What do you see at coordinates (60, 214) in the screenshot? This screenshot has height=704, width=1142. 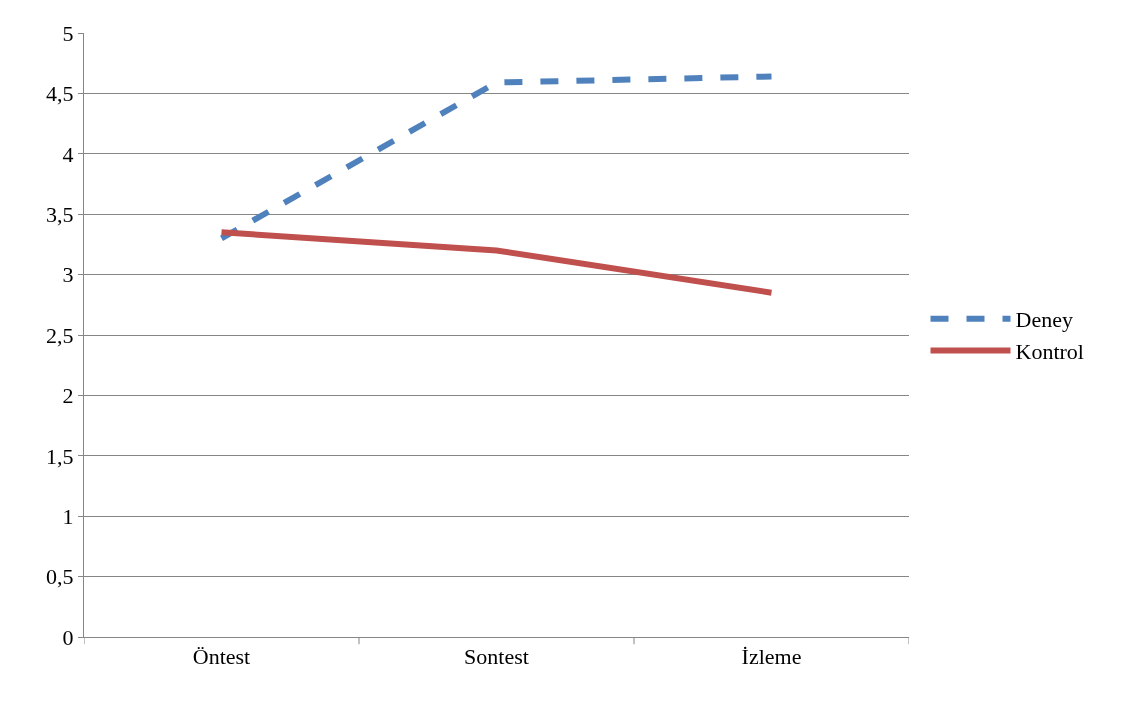 I see `y-tick-label: 3,5` at bounding box center [60, 214].